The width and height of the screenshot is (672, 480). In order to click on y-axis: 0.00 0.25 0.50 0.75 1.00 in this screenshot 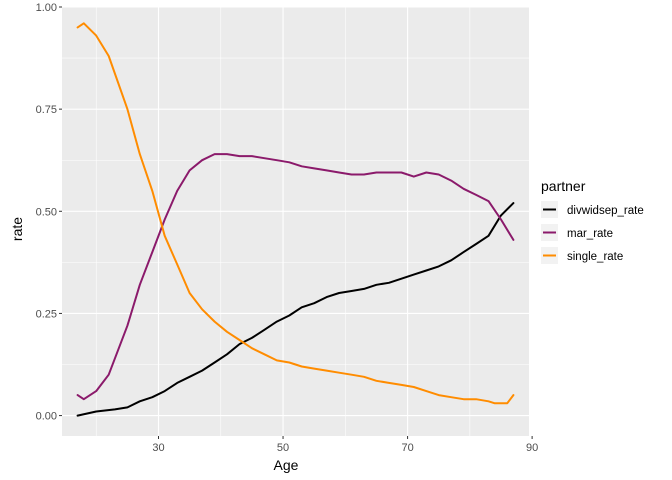, I will do `click(49, 212)`.